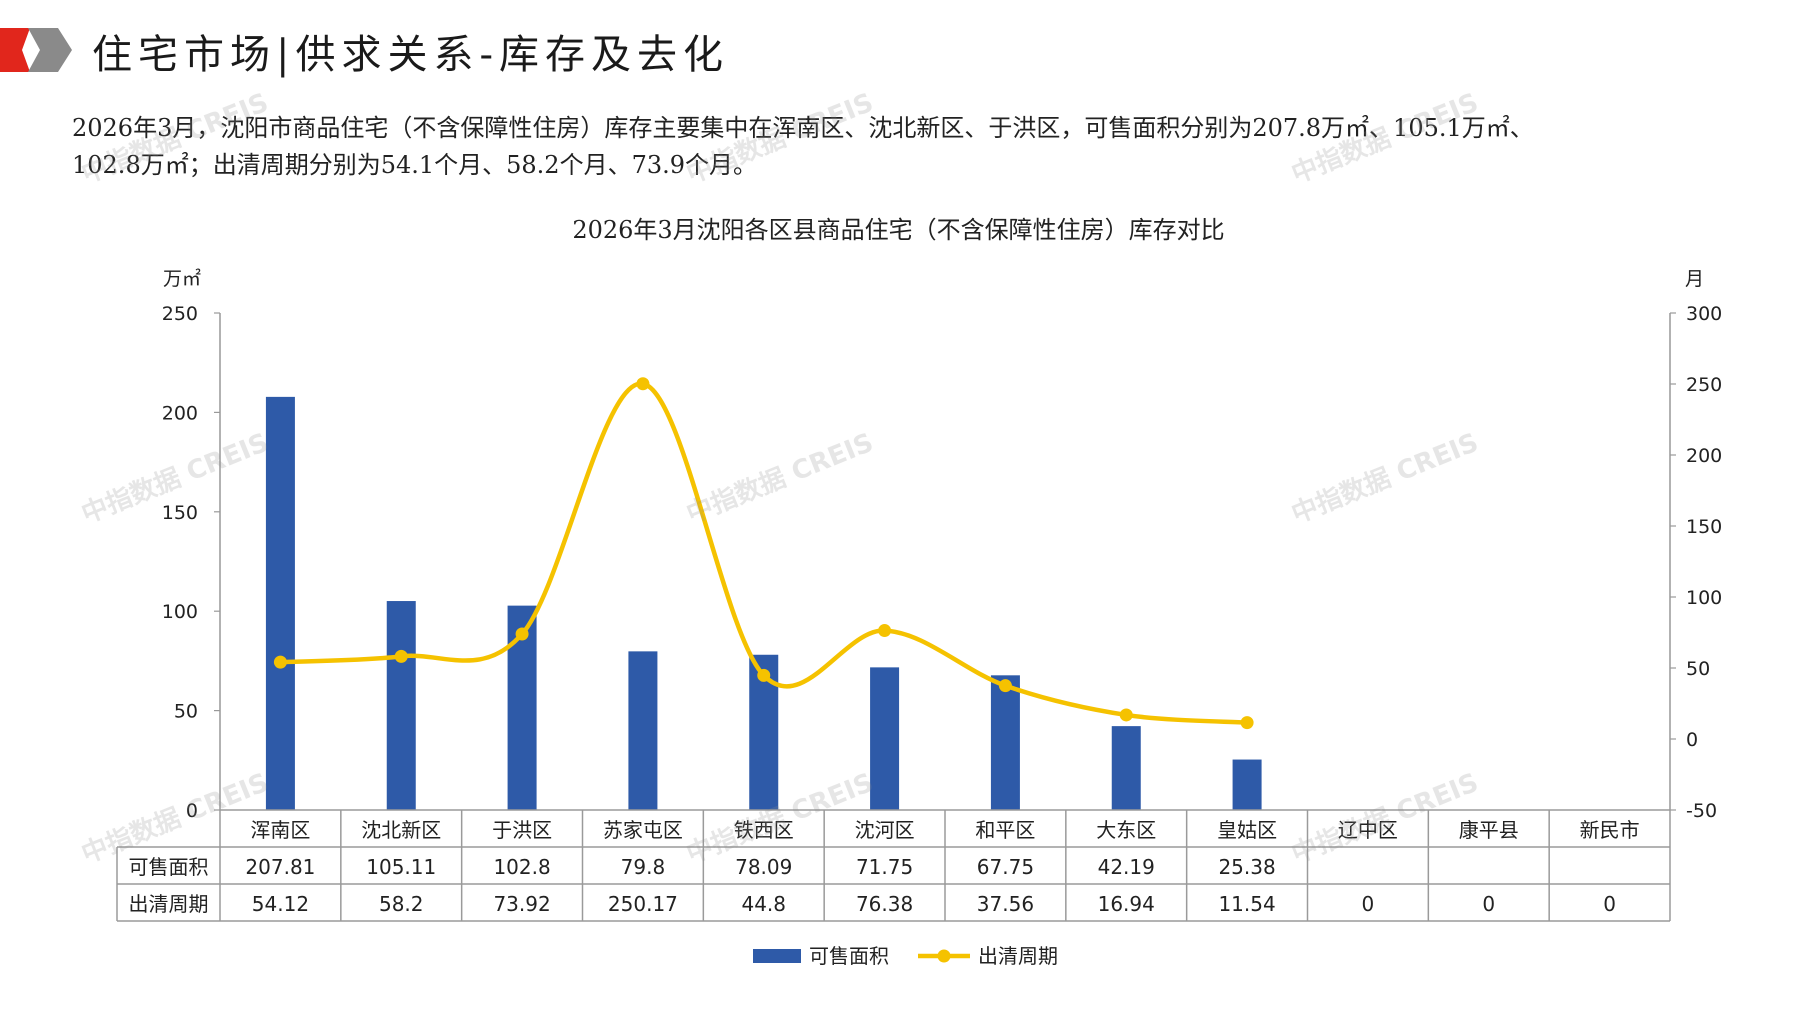 This screenshot has height=1010, width=1797. I want to click on bar-沈北新区, so click(401, 705).